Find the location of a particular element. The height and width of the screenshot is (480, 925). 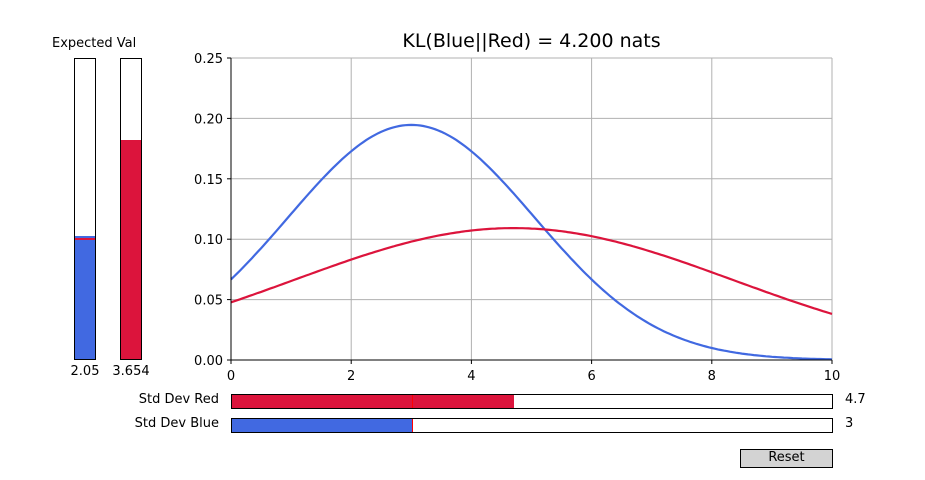

std-dev-blue-value: 3 is located at coordinates (849, 423).